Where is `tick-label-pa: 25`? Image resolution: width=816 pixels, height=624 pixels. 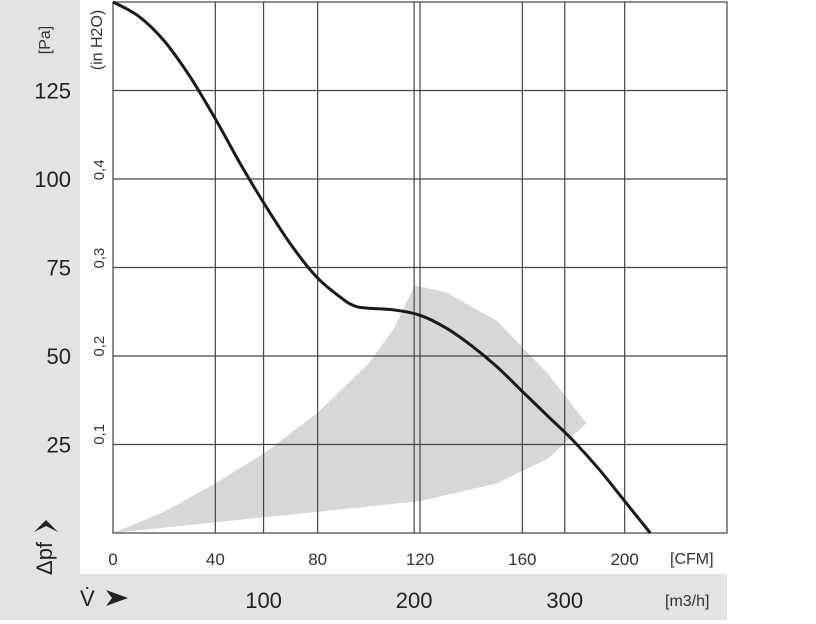
tick-label-pa: 25 is located at coordinates (59, 445).